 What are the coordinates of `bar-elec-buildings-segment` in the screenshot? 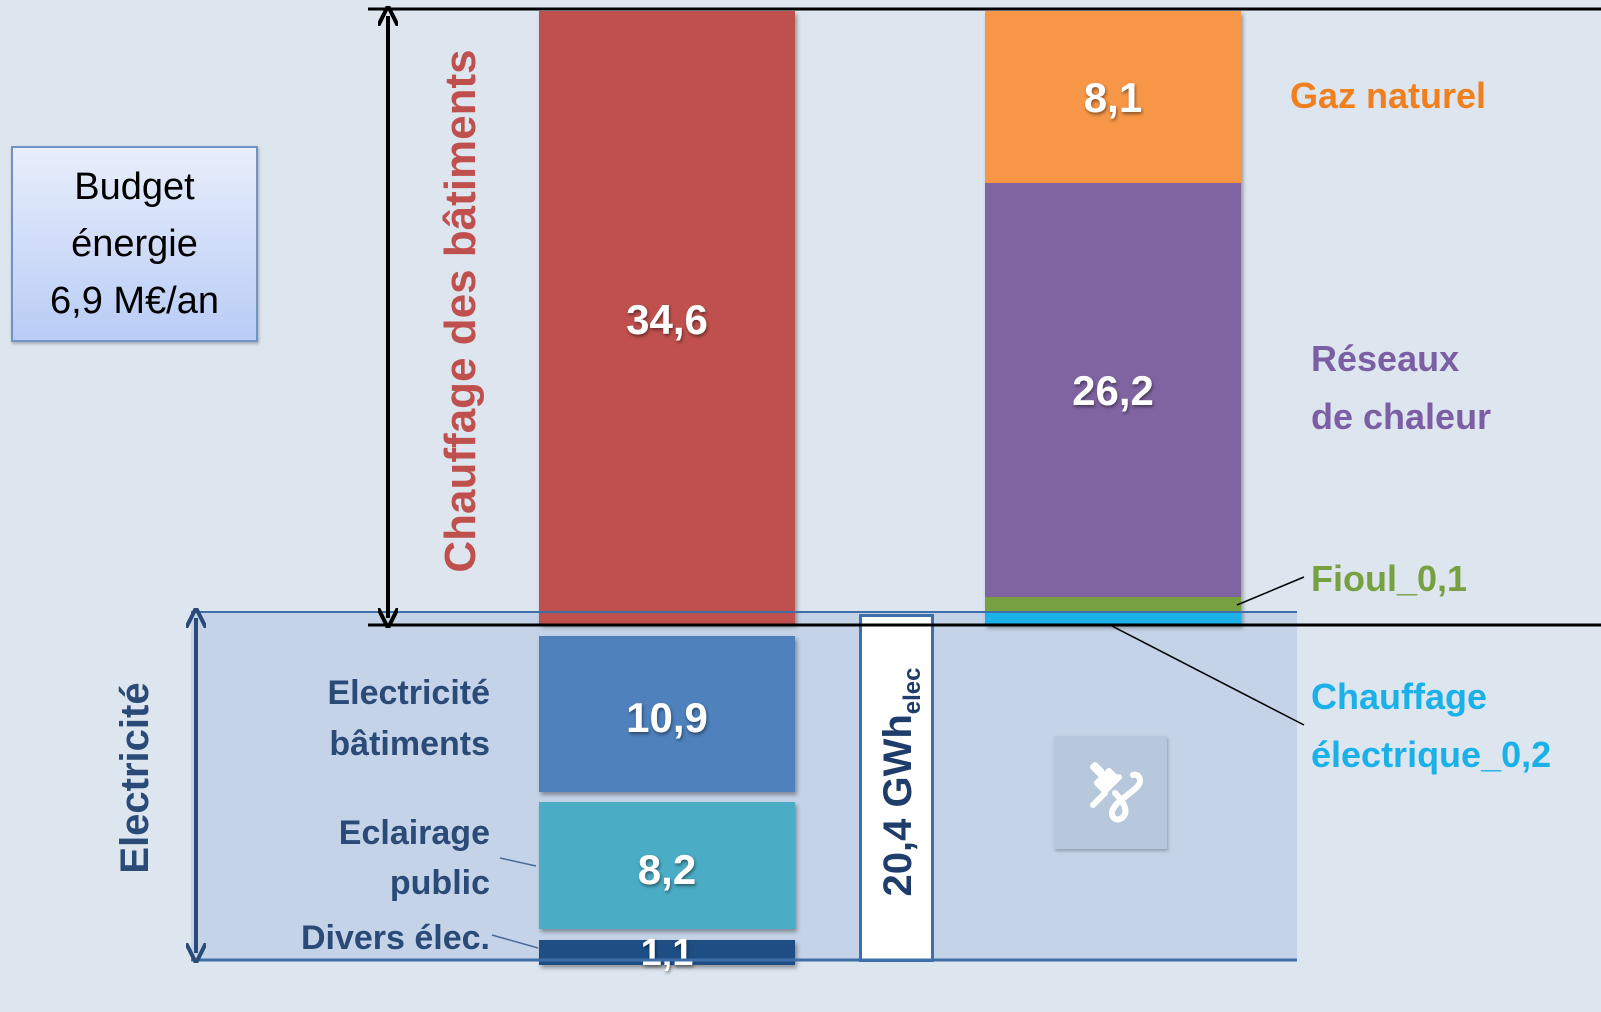 It's located at (667, 714).